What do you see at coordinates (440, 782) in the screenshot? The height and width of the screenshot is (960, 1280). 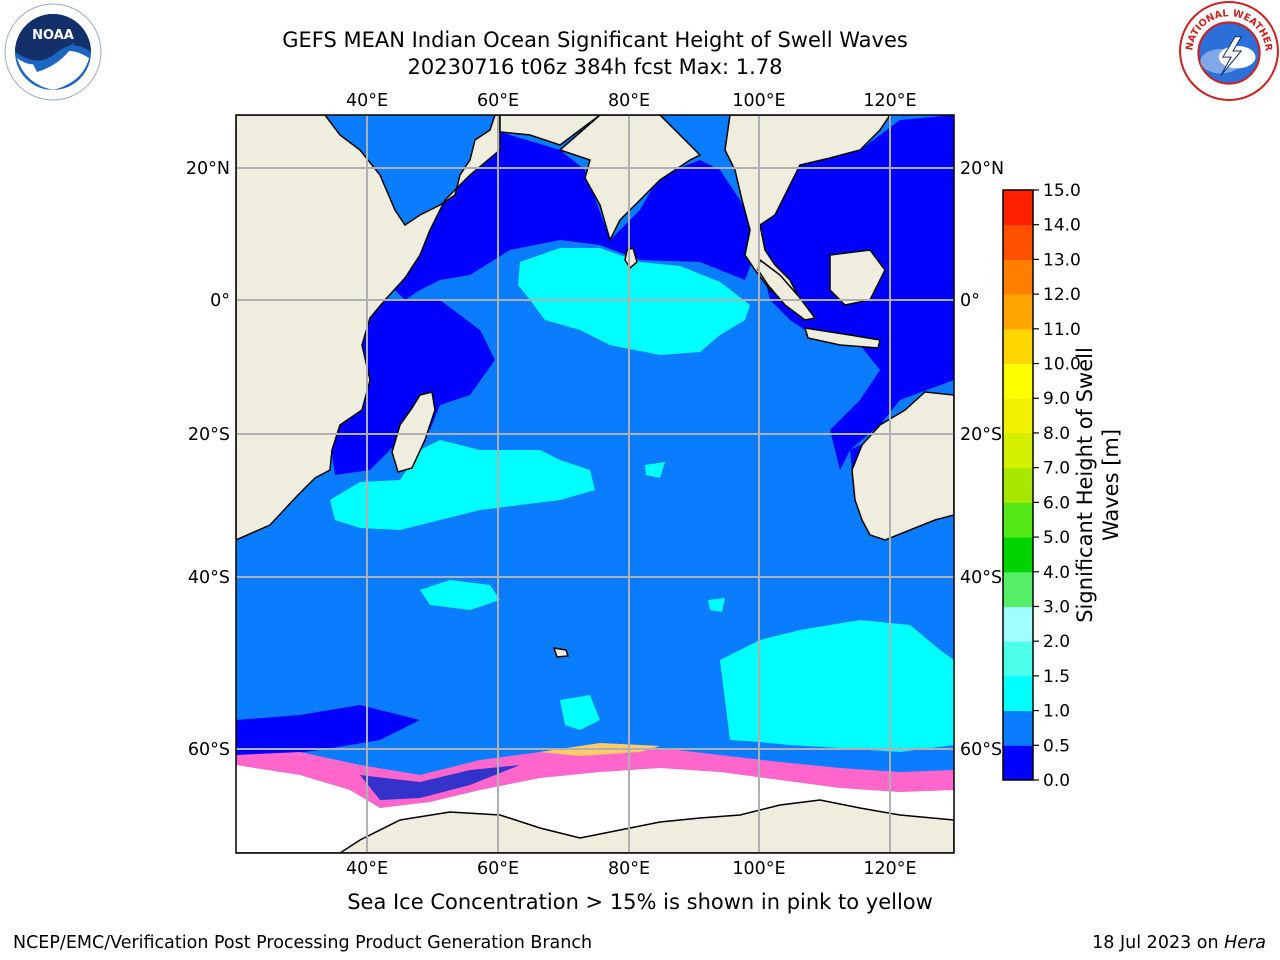 I see `sea-ice-inner` at bounding box center [440, 782].